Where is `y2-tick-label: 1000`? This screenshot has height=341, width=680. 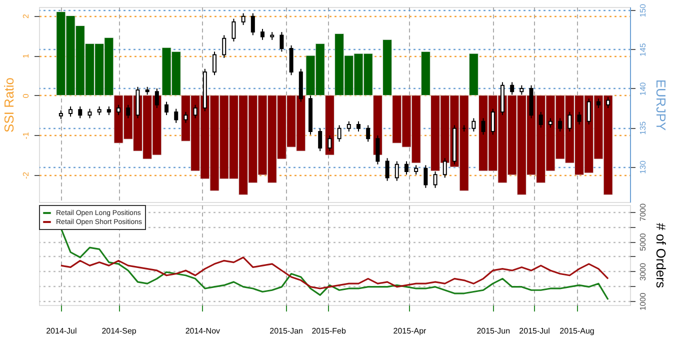 y2-tick-label: 1000 is located at coordinates (643, 301).